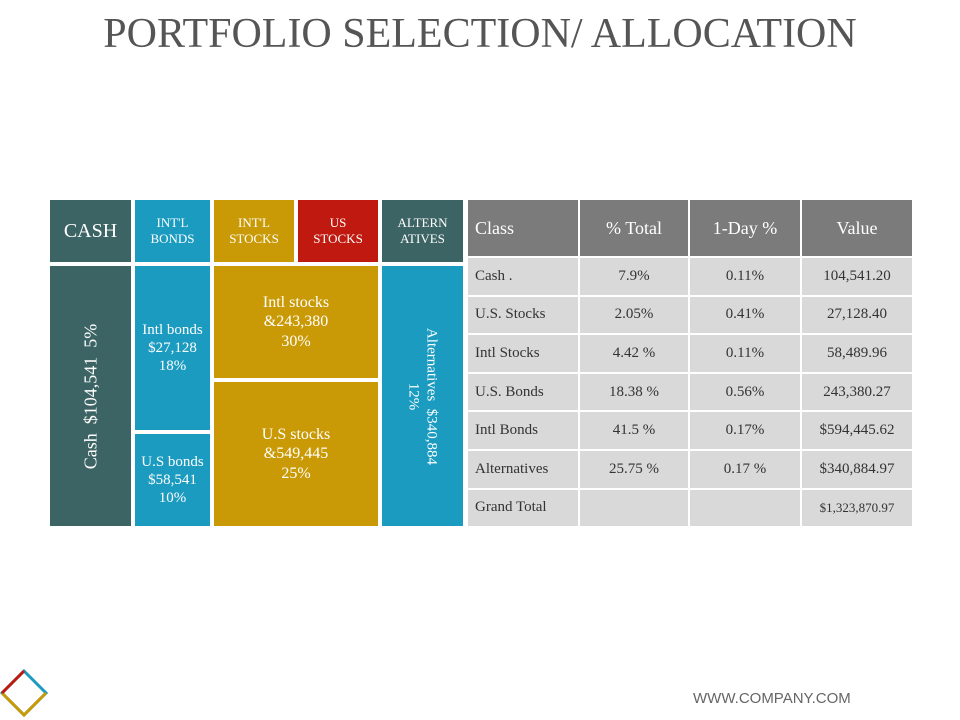  I want to click on table-cell: $594,445.62, so click(857, 430).